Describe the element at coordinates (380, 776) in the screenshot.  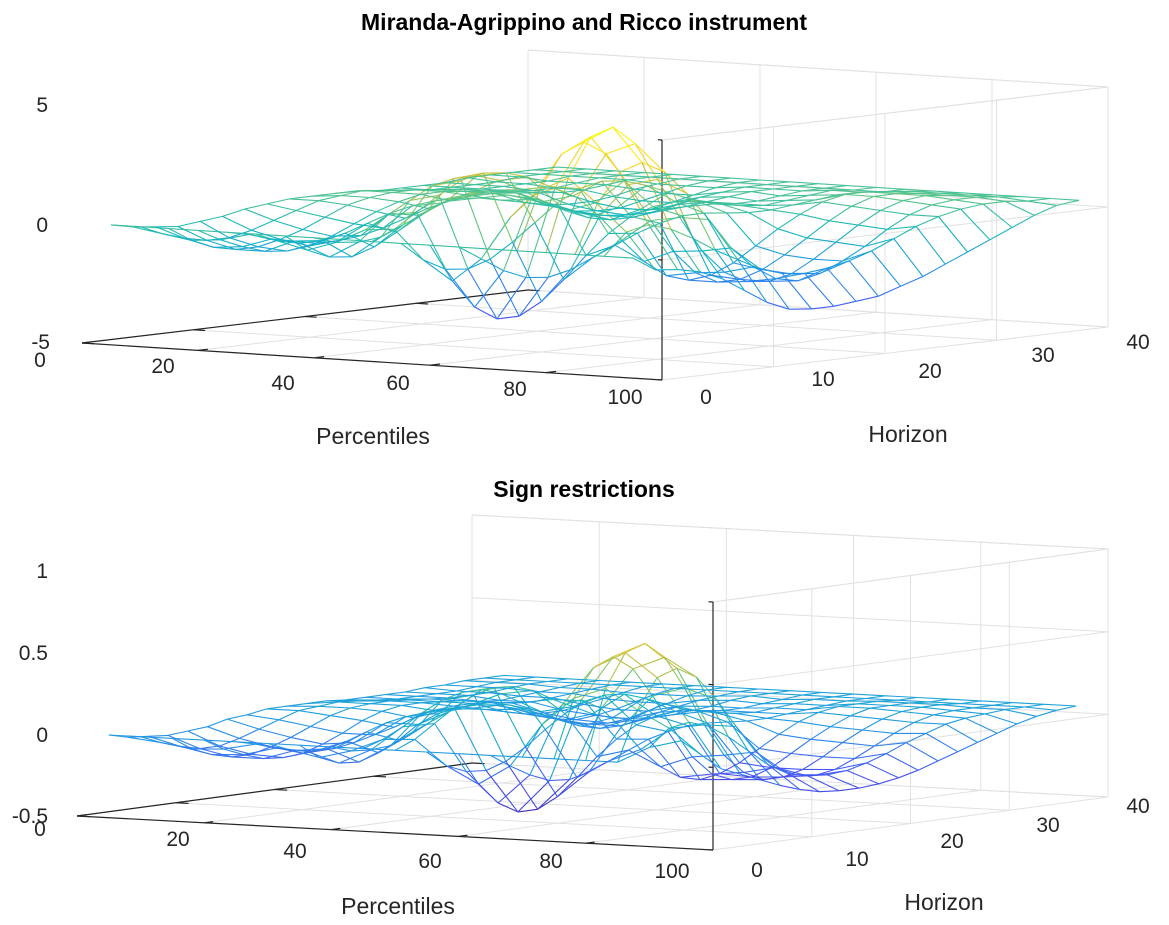
I see `y-tick-mark` at that location.